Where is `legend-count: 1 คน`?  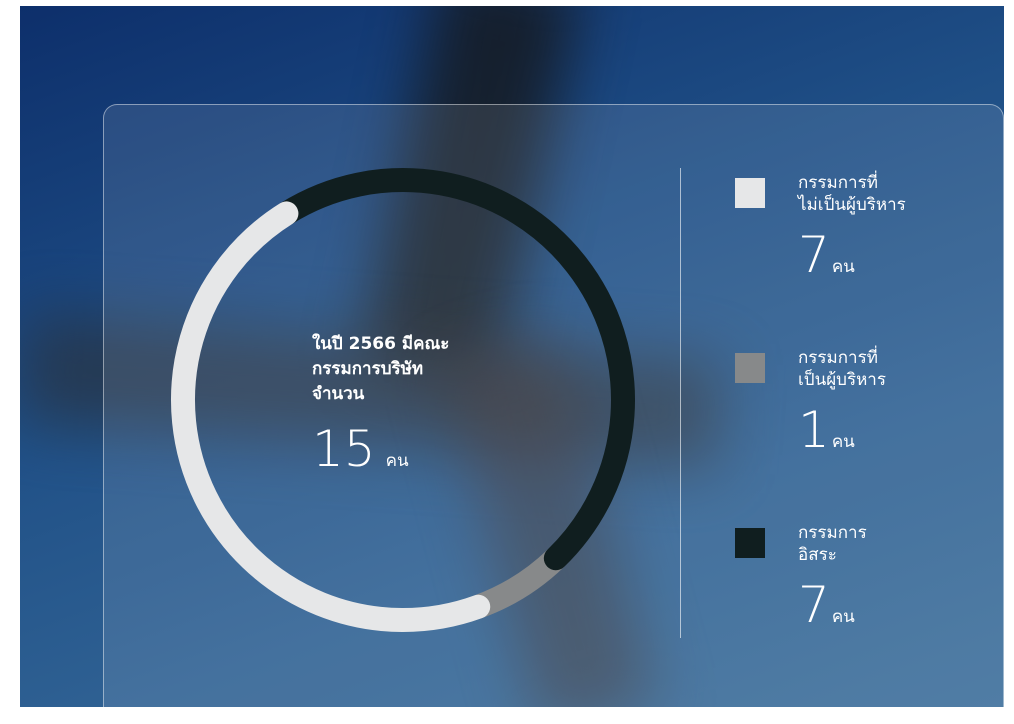
legend-count: 1 คน is located at coordinates (826, 430).